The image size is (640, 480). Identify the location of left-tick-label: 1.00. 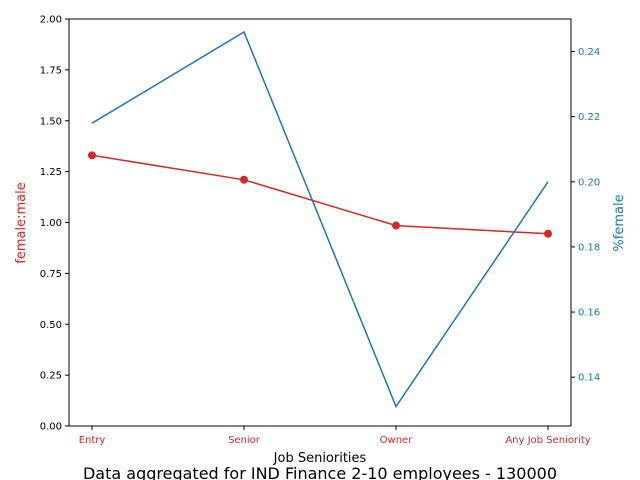
(51, 223).